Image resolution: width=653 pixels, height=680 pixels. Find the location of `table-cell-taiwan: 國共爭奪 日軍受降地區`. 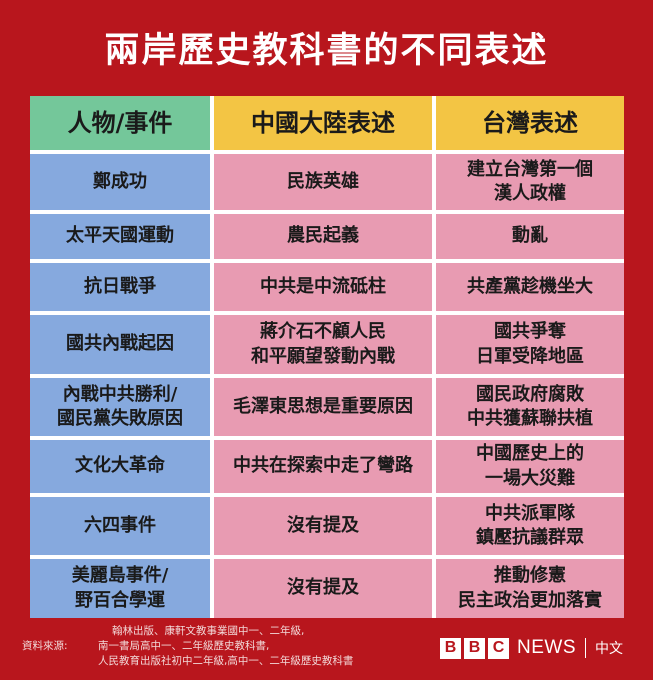

table-cell-taiwan: 國共爭奪 日軍受降地區 is located at coordinates (530, 344).